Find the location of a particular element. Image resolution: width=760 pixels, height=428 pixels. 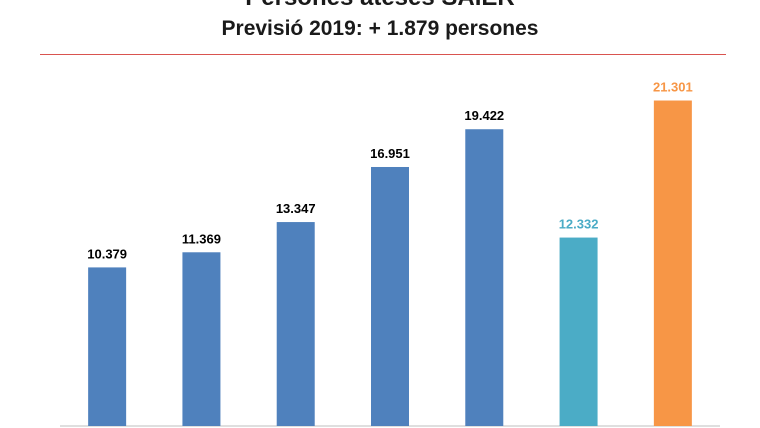

data-label-6: 12.332 is located at coordinates (579, 224).